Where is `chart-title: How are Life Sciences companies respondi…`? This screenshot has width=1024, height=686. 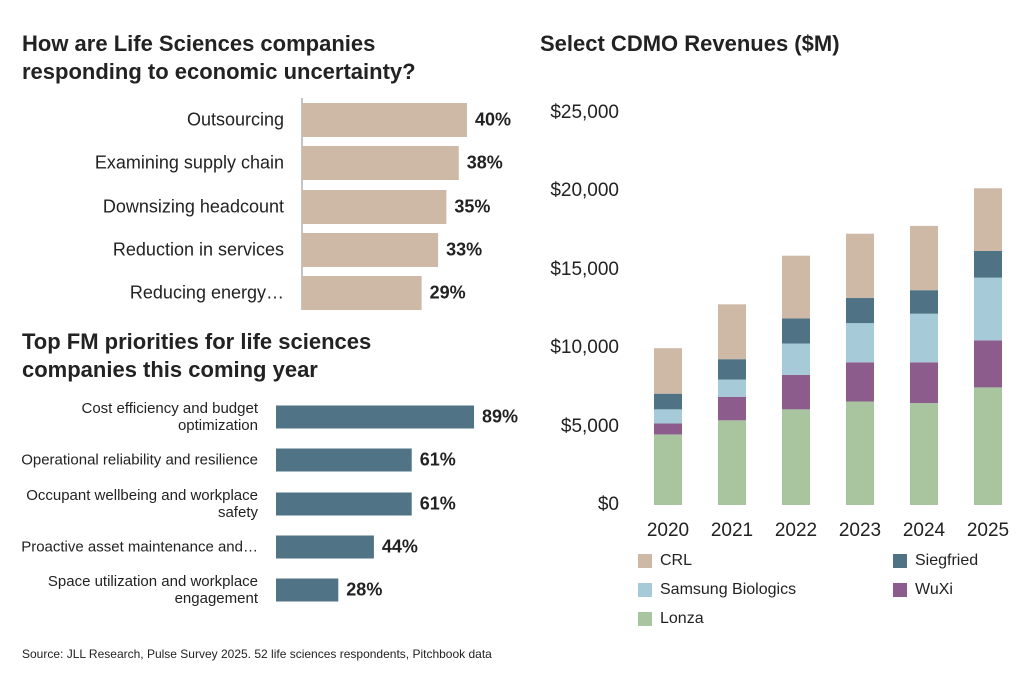
chart-title: How are Life Sciences companies respondi… is located at coordinates (219, 57).